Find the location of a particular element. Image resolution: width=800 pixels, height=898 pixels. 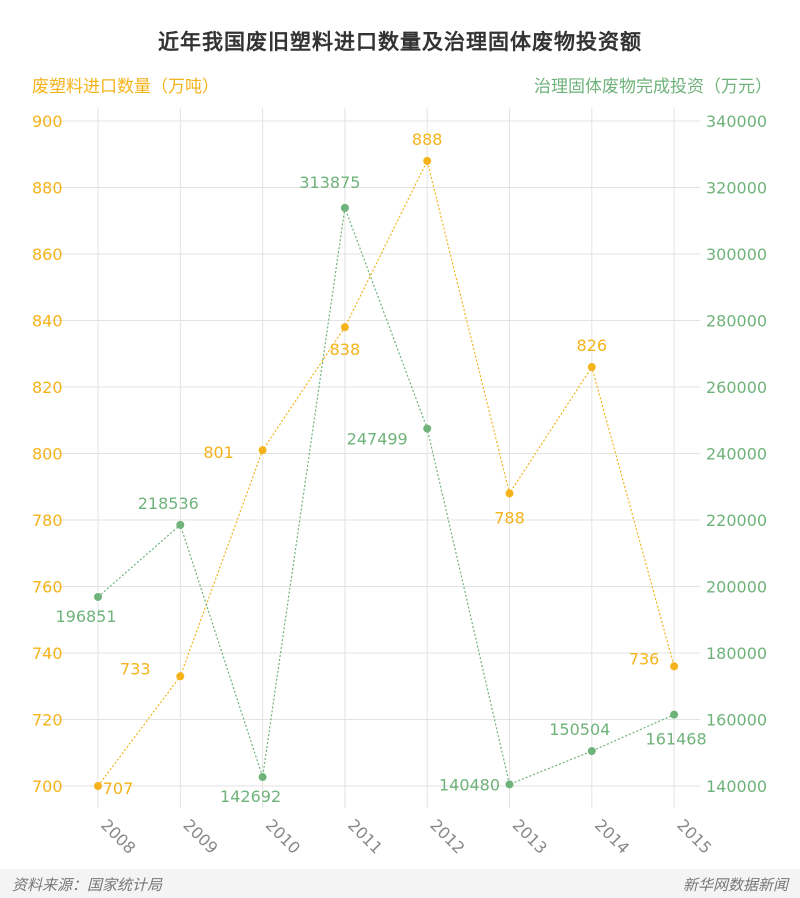

right-tick-label: 280000 is located at coordinates (736, 321).